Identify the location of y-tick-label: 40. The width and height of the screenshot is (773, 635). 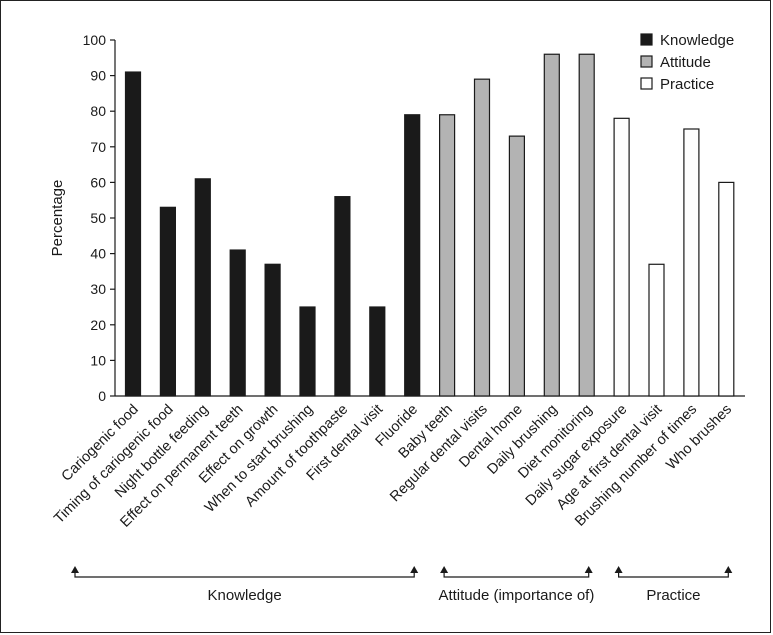
(98, 254).